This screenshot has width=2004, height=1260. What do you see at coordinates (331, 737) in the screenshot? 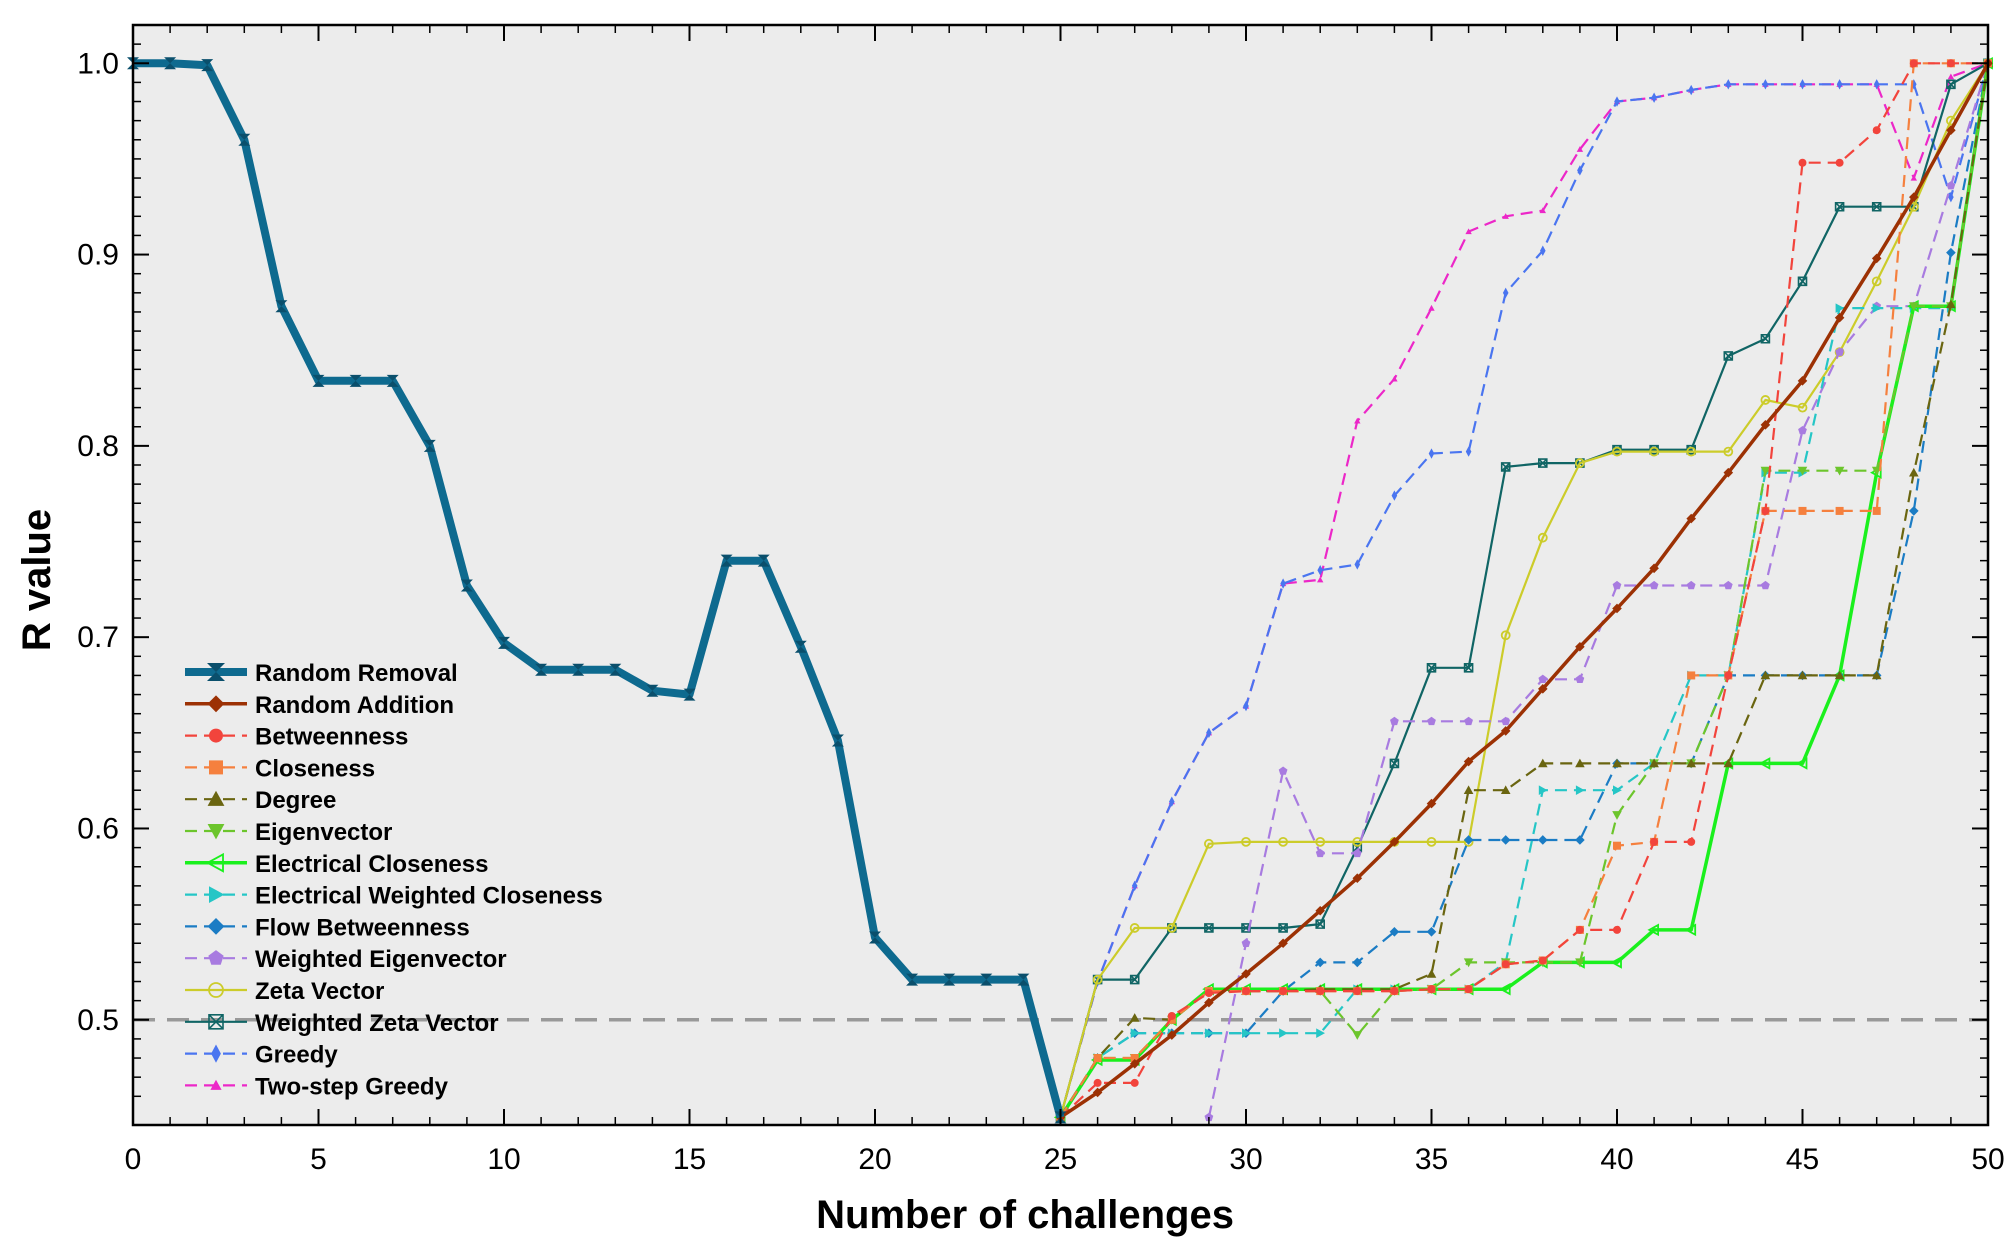
I see `legend-label: Betweenness` at bounding box center [331, 737].